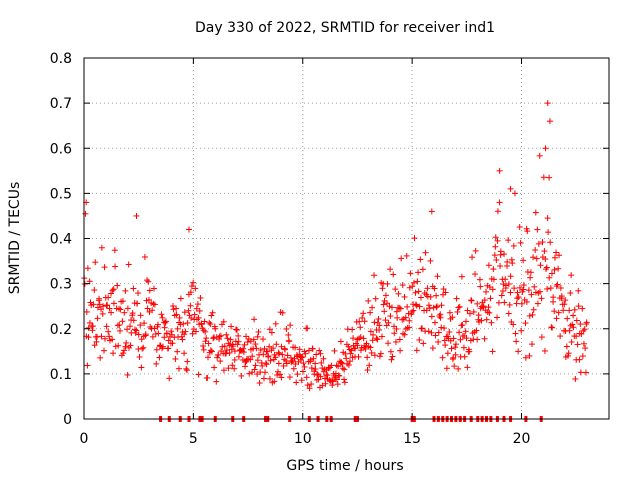  What do you see at coordinates (189, 229) in the screenshot?
I see `data-point-peak` at bounding box center [189, 229].